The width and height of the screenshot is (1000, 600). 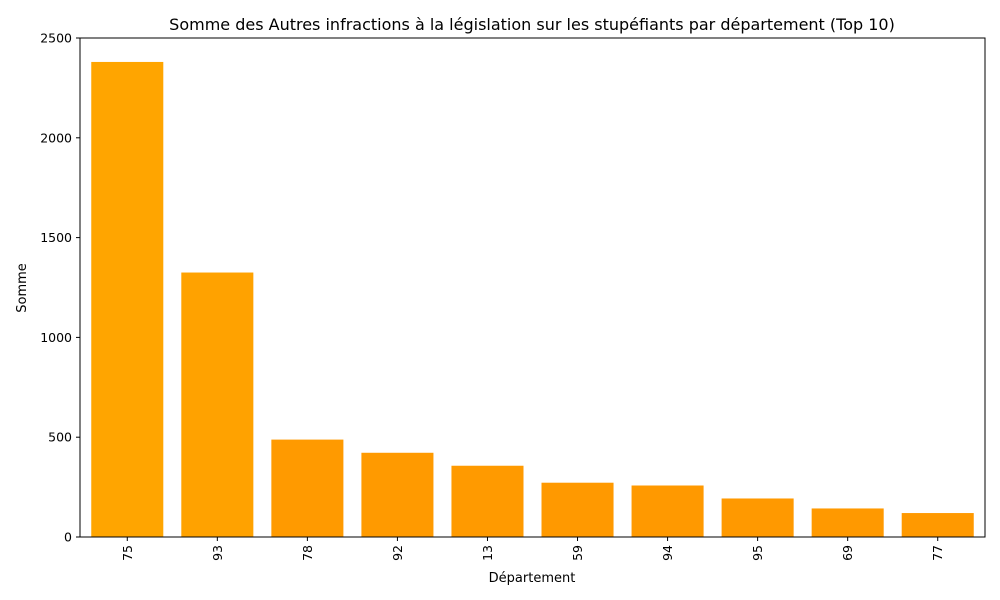 I want to click on x-tick-label-95: 95, so click(x=757, y=553).